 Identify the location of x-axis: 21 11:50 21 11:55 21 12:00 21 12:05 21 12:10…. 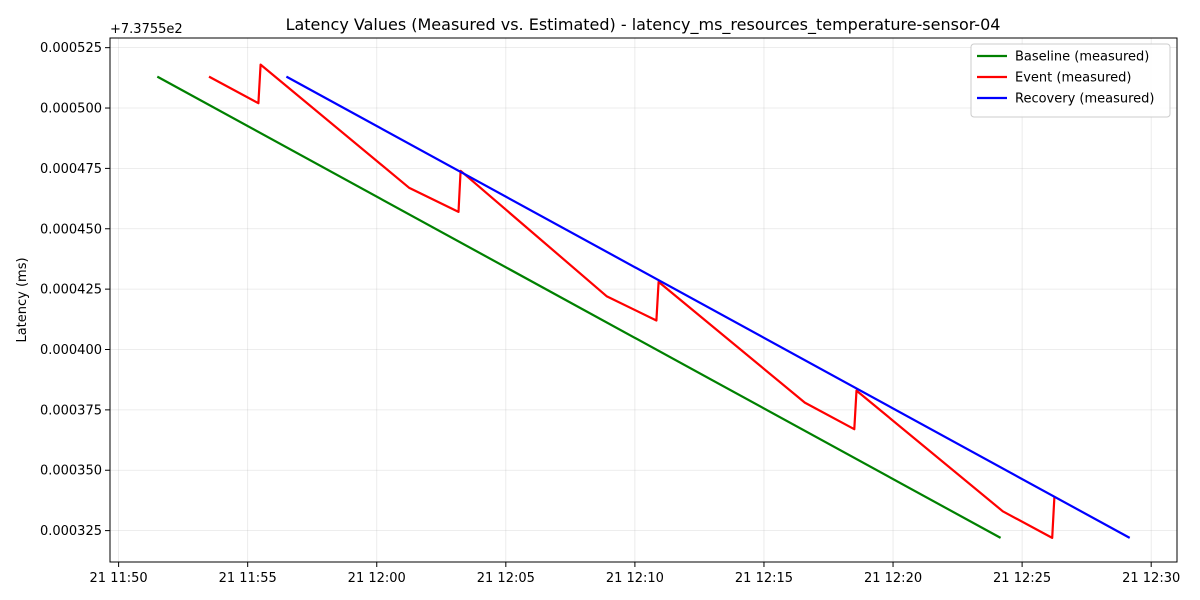
(635, 574).